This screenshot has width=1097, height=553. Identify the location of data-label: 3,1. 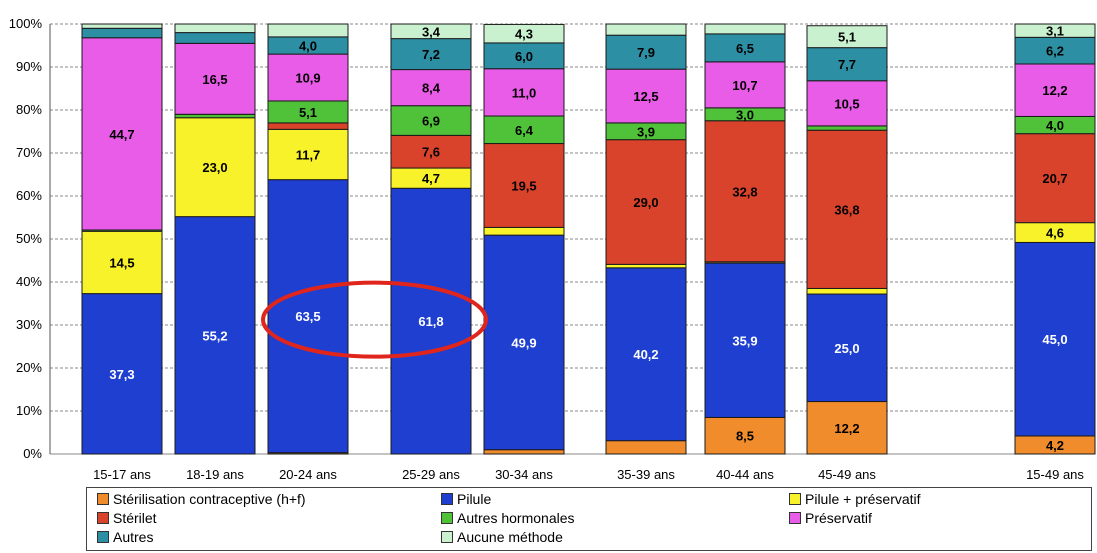
(1055, 31).